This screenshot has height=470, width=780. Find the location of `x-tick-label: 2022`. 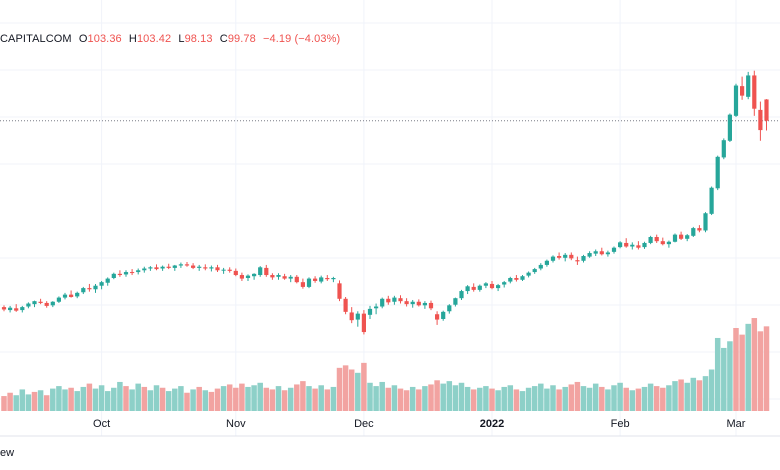

x-tick-label: 2022 is located at coordinates (492, 424).